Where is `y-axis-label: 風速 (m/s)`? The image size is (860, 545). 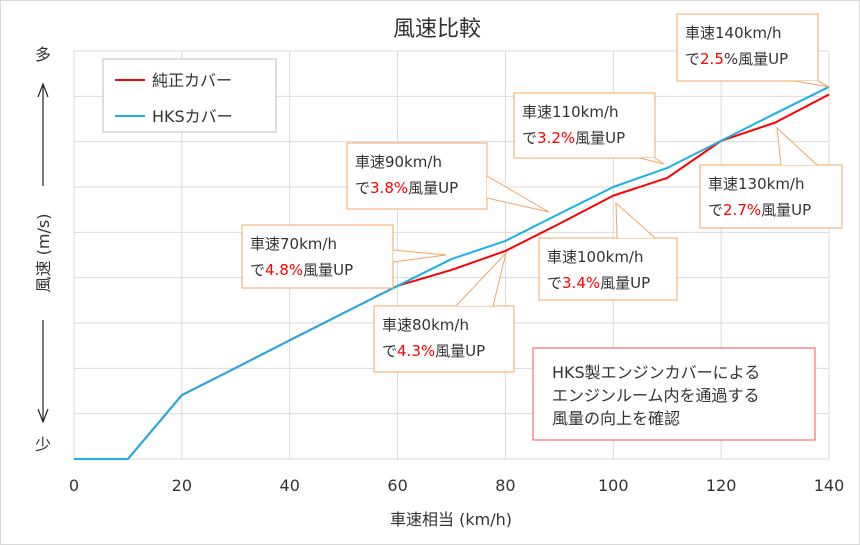 y-axis-label: 風速 (m/s) is located at coordinates (43, 253).